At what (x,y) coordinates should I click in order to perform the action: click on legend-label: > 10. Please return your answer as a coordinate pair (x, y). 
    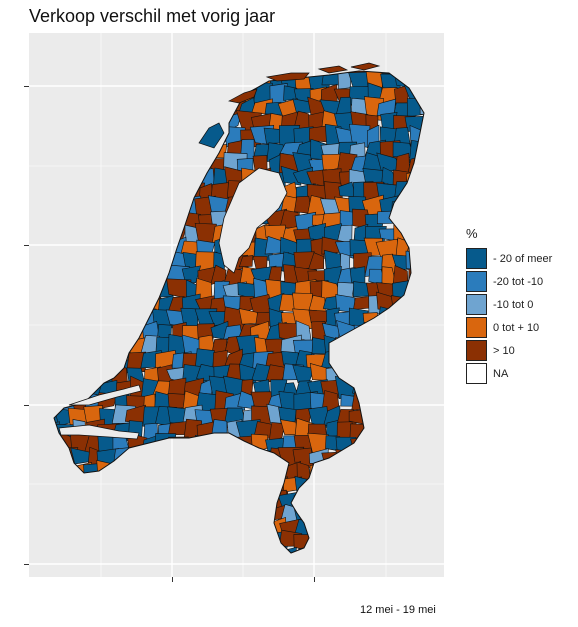
    Looking at the image, I should click on (504, 350).